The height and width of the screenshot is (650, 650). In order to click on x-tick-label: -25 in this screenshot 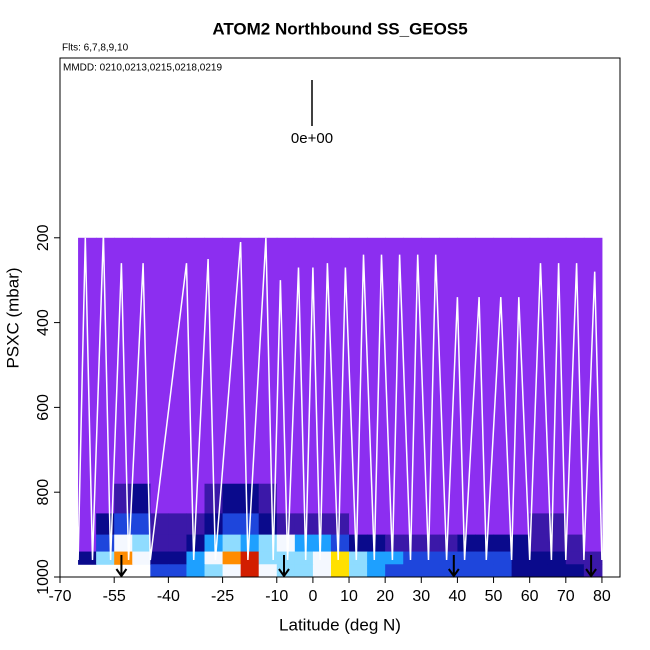, I will do `click(222, 596)`.